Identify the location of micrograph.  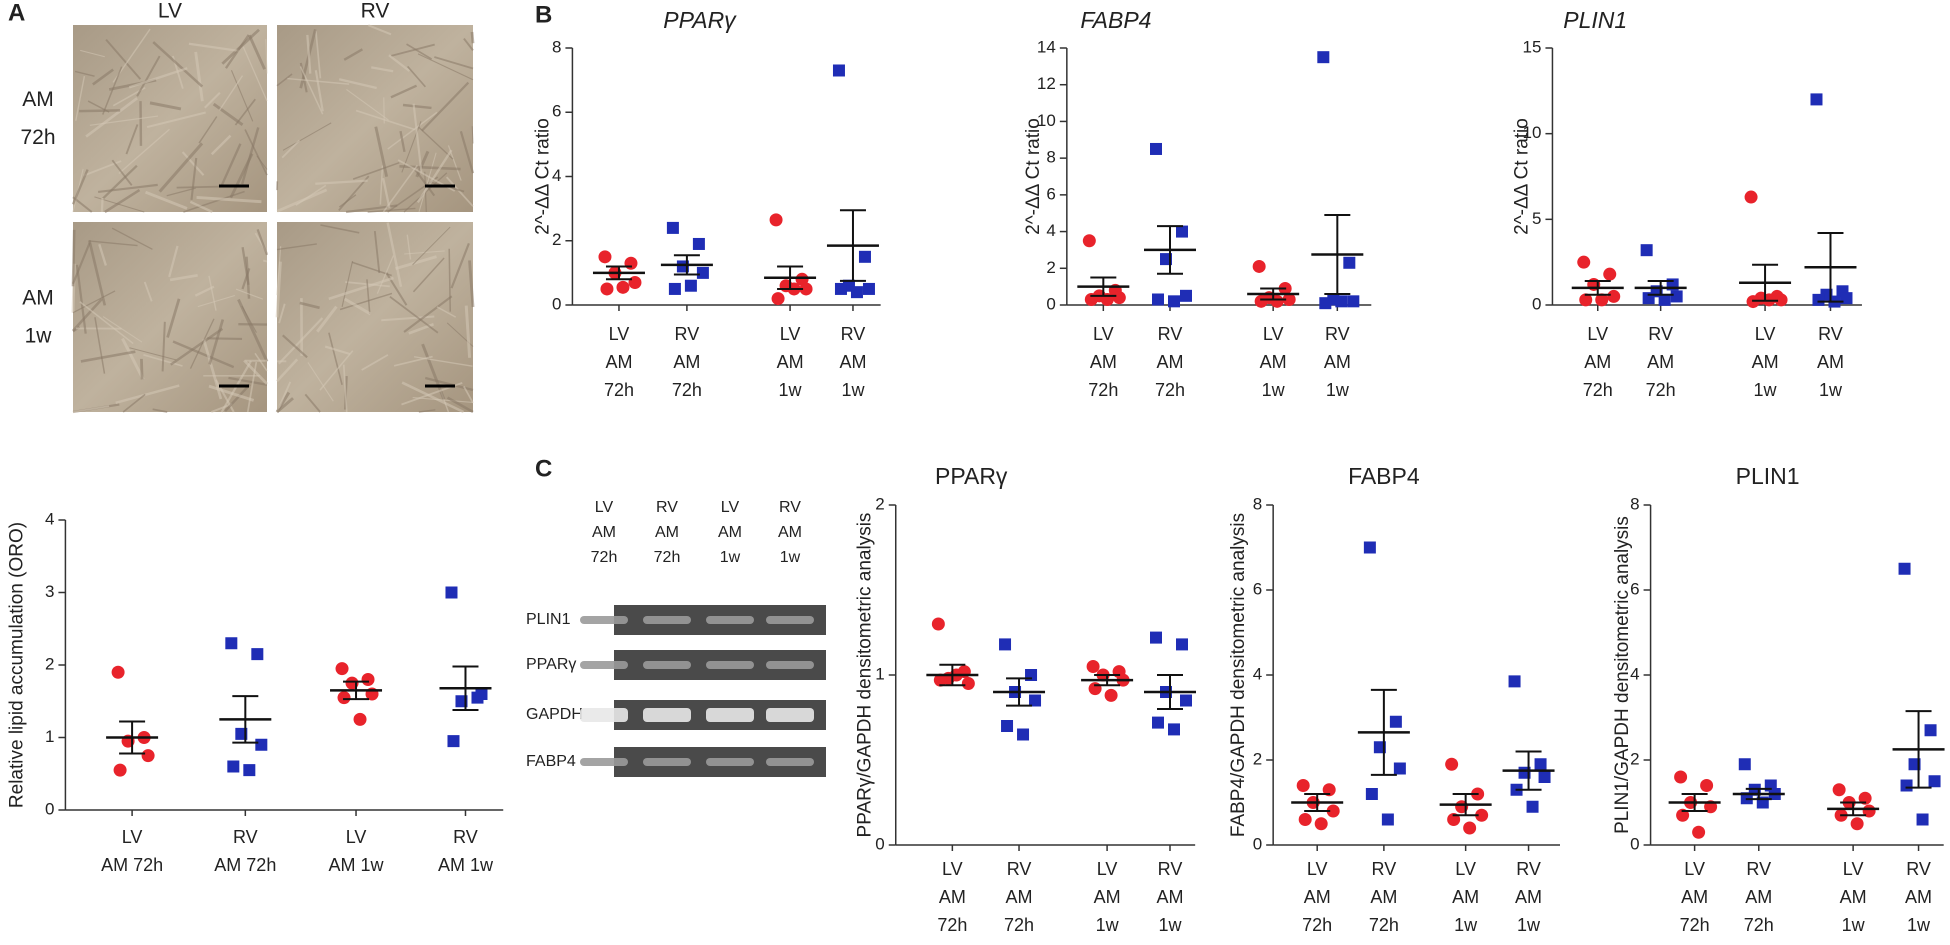
(375, 317).